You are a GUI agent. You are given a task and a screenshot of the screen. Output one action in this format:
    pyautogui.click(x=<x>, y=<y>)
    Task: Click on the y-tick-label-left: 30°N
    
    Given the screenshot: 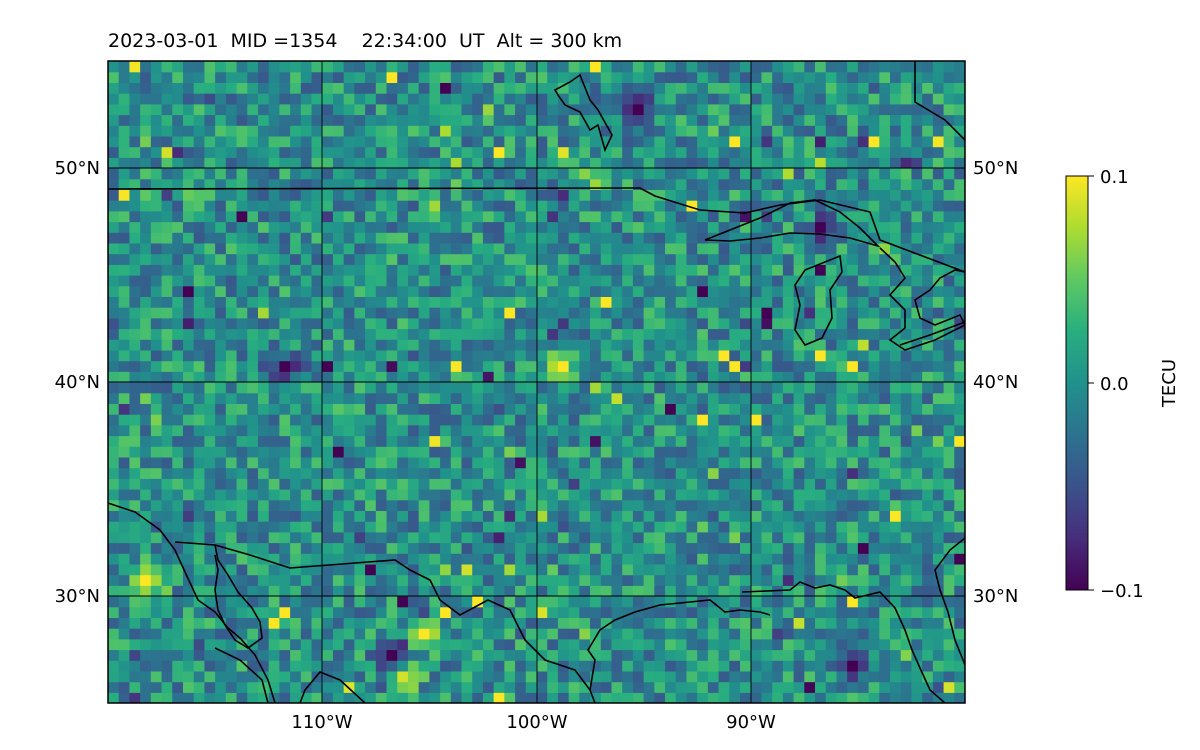 What is the action you would take?
    pyautogui.click(x=77, y=596)
    